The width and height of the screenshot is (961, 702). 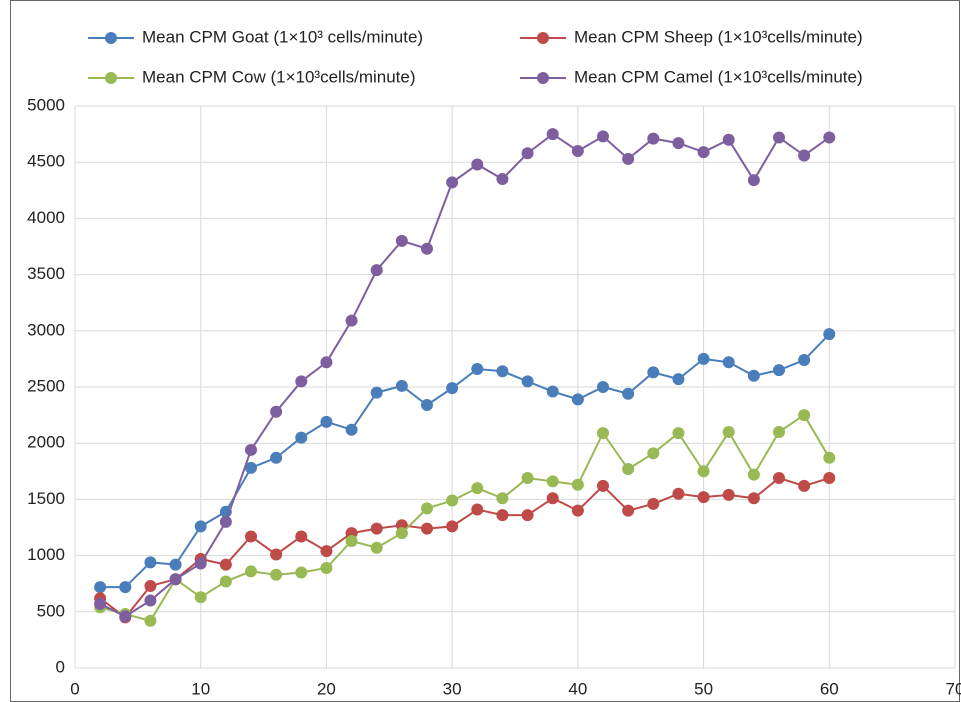 I want to click on x-tick-label: 50, so click(x=703, y=688).